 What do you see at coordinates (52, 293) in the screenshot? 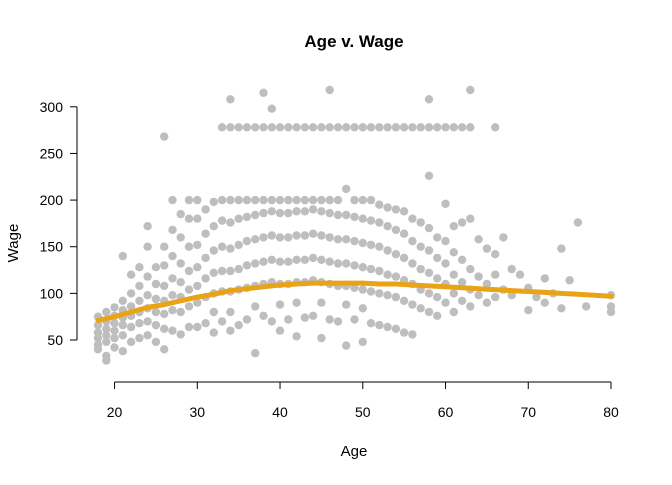
I see `y-tick-label: 100` at bounding box center [52, 293].